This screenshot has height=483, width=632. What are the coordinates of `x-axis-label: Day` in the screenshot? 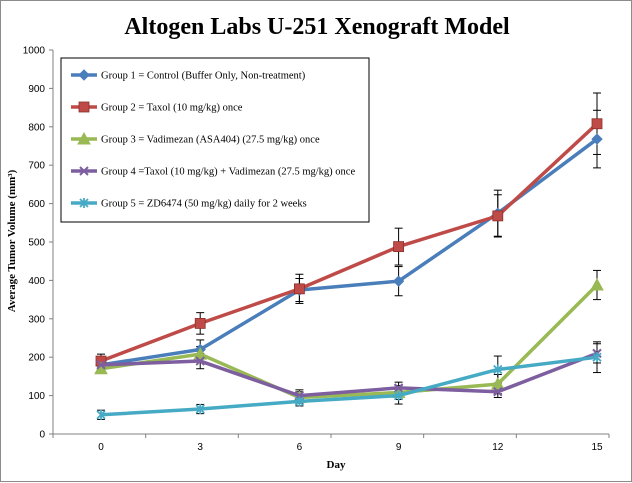 It's located at (336, 465).